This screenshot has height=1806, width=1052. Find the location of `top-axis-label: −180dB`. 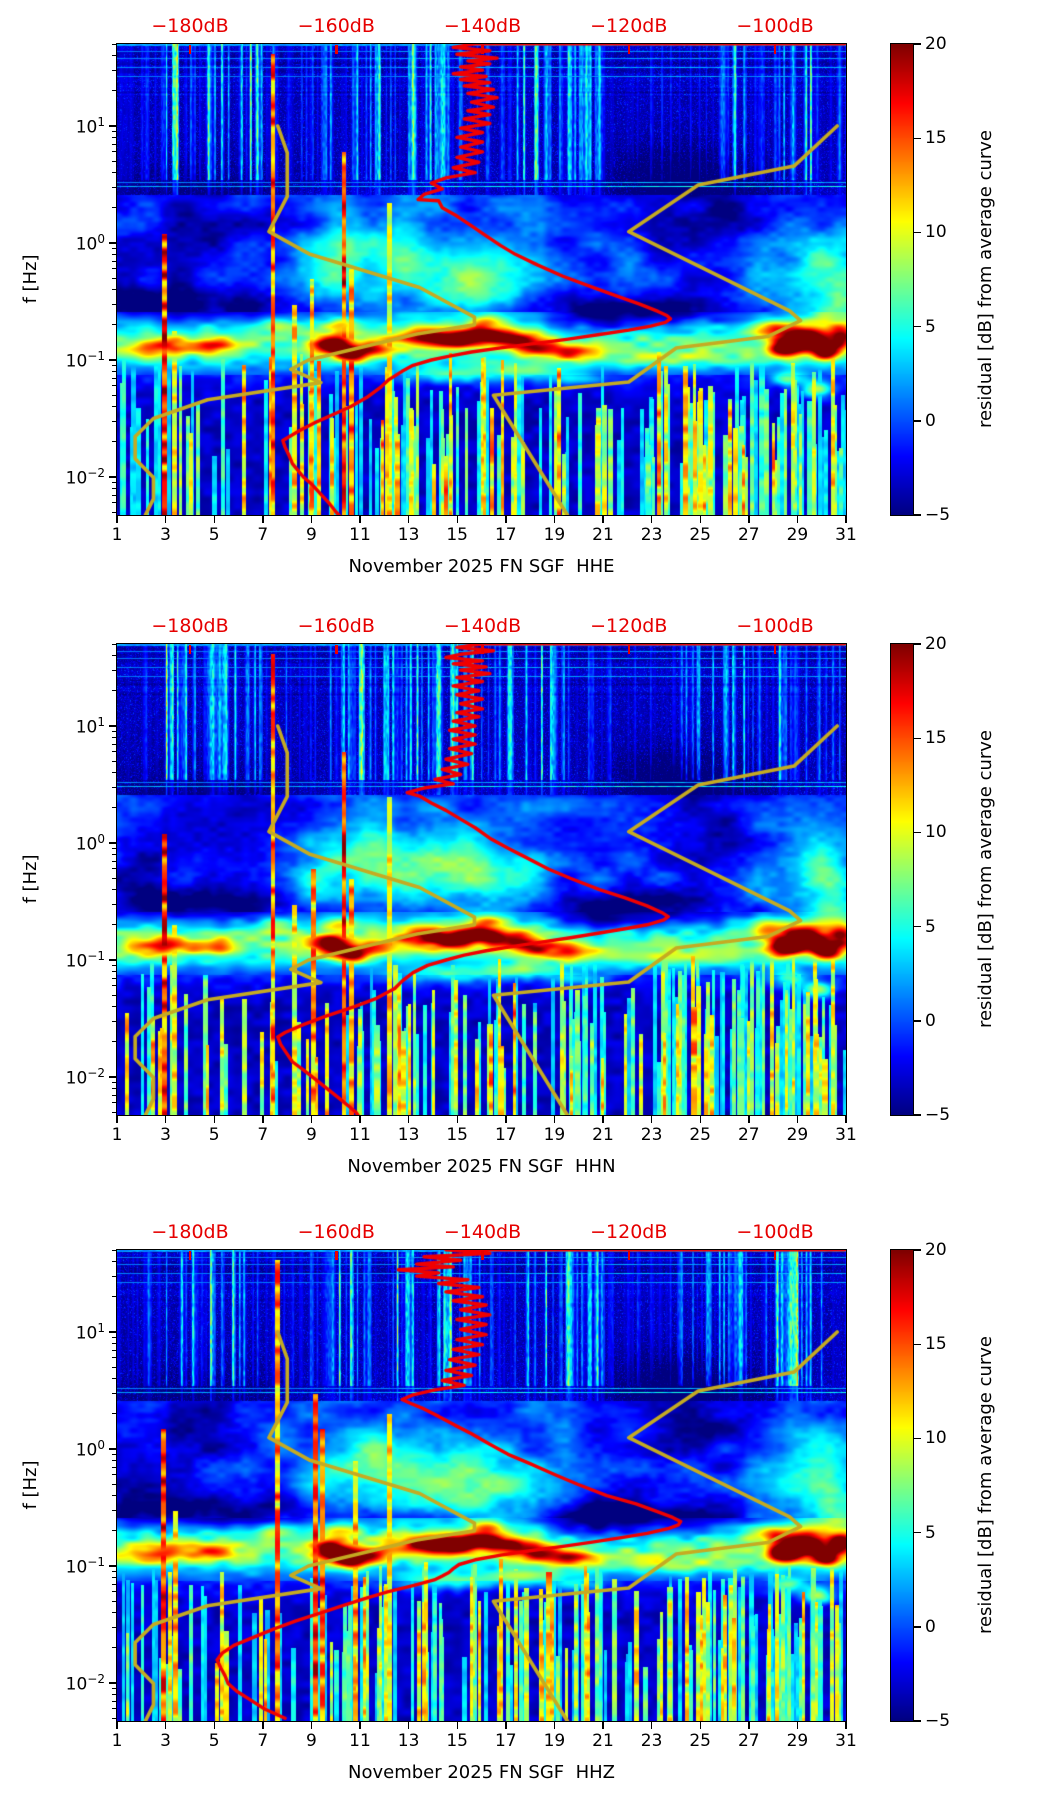

top-axis-label: −180dB is located at coordinates (190, 626).